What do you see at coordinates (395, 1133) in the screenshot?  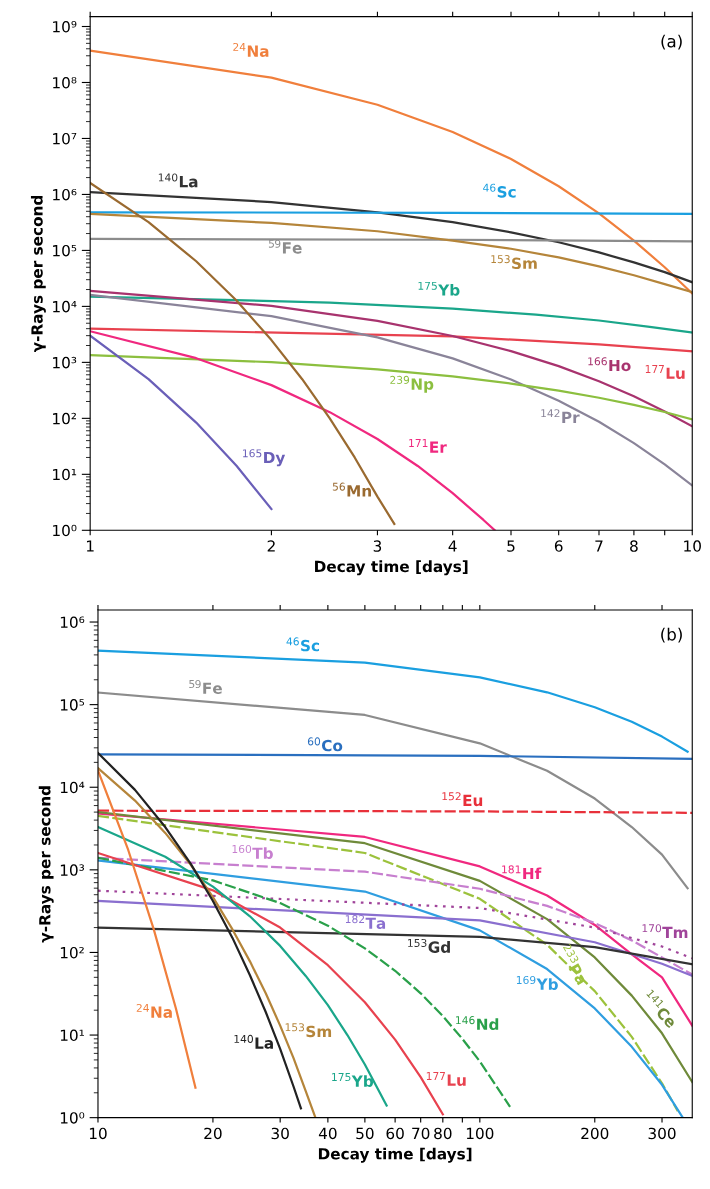 I see `x-tick-label: 60` at bounding box center [395, 1133].